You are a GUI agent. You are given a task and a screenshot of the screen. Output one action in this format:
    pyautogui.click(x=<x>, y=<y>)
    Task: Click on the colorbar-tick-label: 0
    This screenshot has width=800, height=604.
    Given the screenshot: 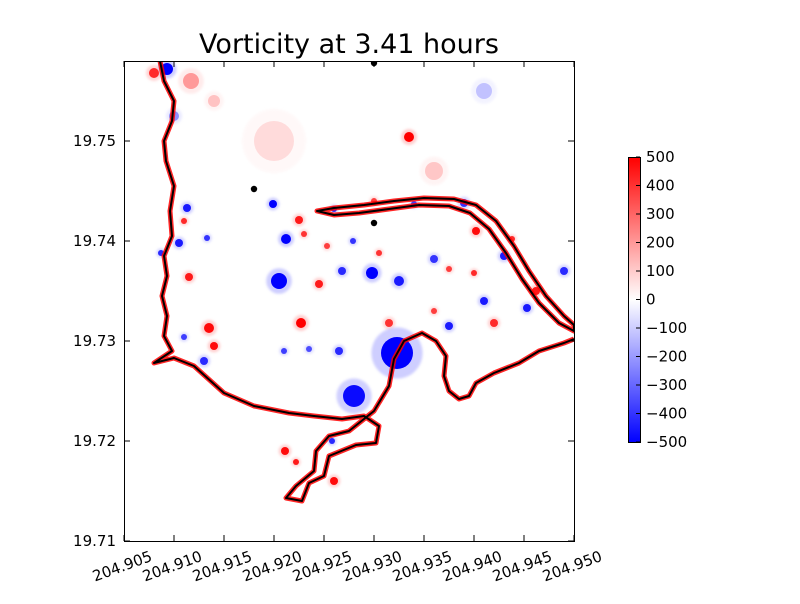 What is the action you would take?
    pyautogui.click(x=651, y=300)
    